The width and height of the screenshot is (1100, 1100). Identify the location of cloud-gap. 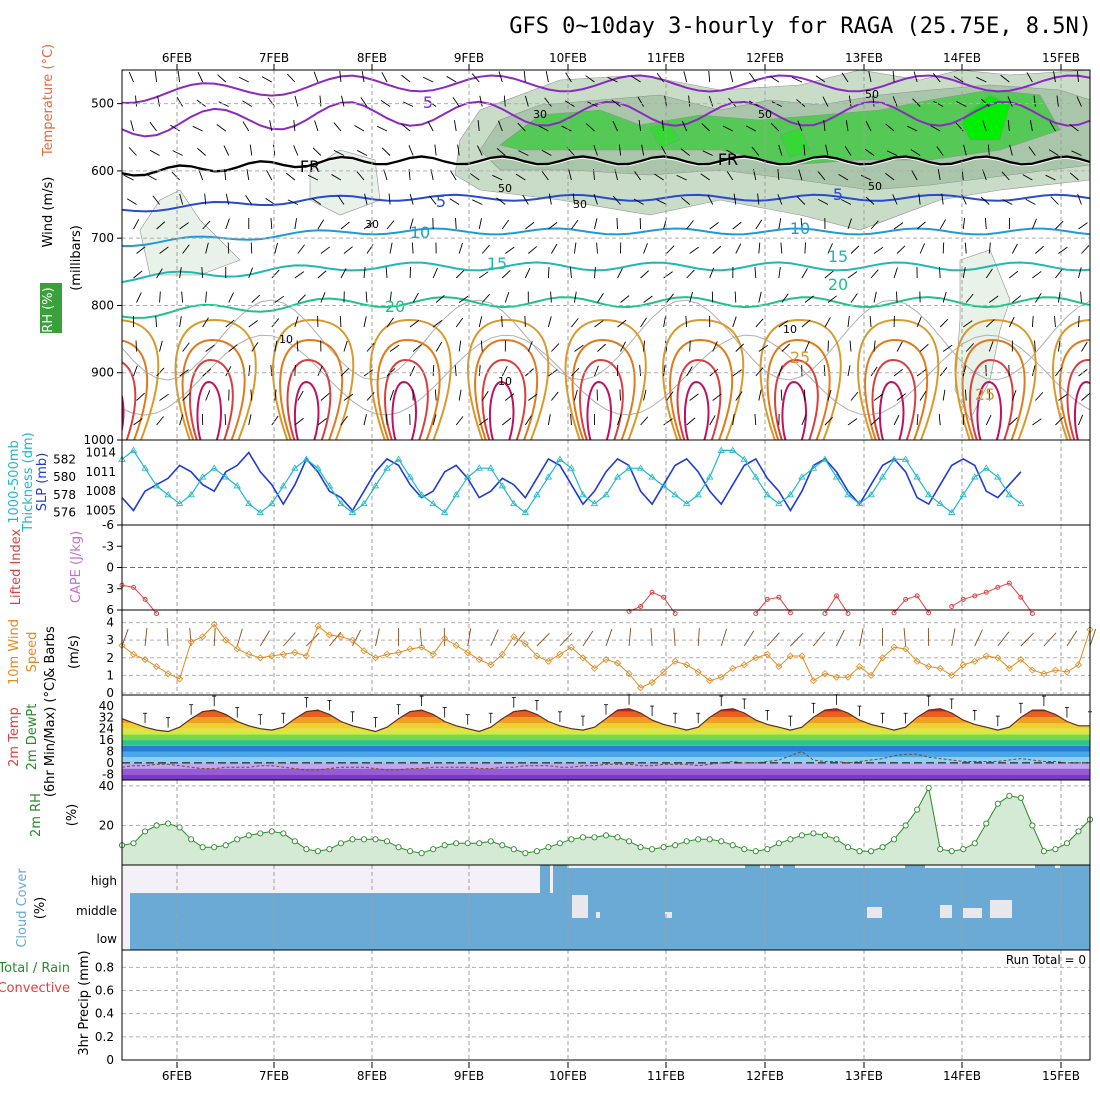
(668, 915).